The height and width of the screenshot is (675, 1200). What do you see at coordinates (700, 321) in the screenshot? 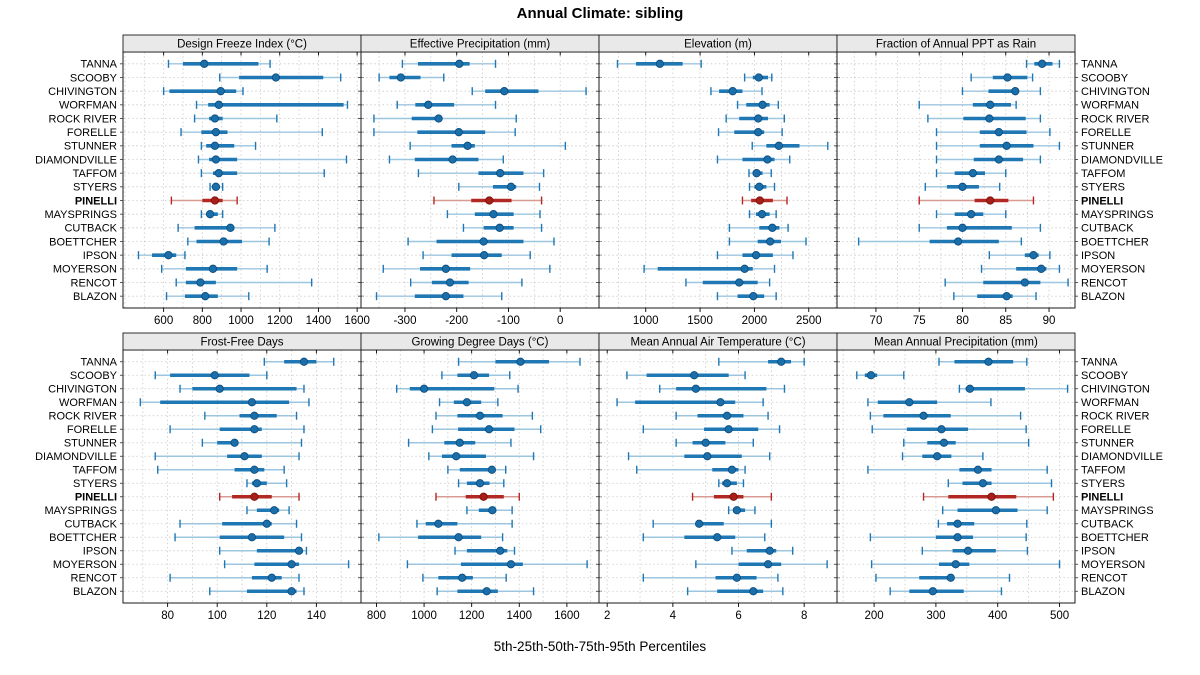
I see `x-tick-label: 1500` at bounding box center [700, 321].